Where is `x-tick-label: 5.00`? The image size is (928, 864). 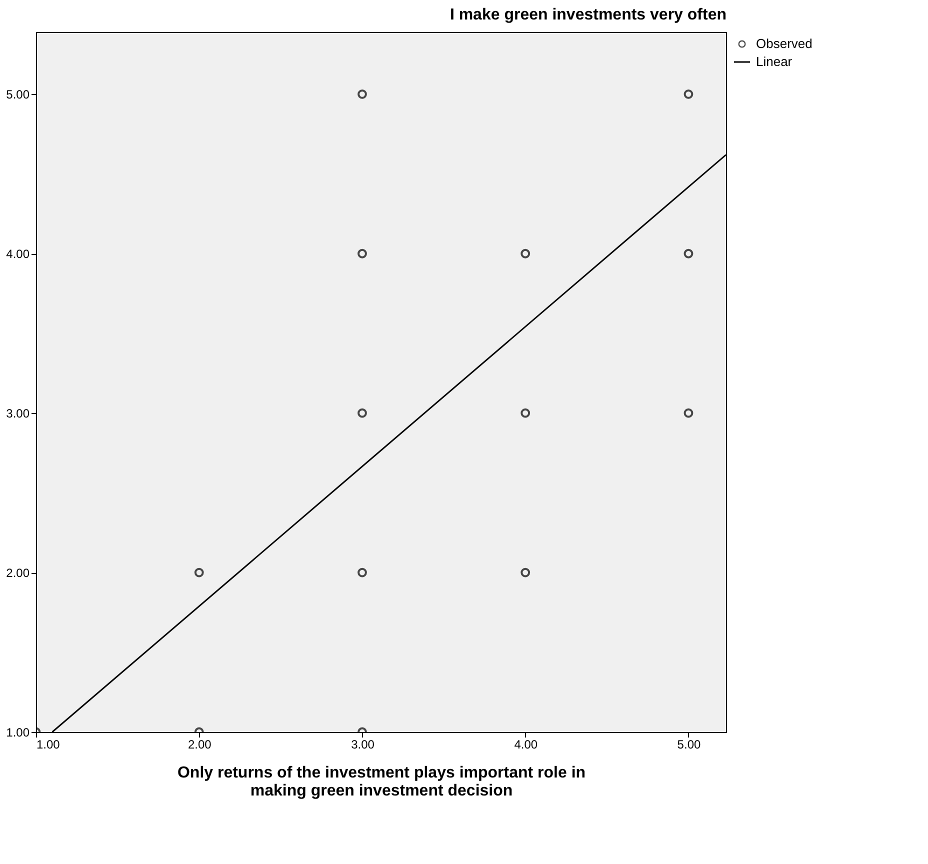 x-tick-label: 5.00 is located at coordinates (689, 745).